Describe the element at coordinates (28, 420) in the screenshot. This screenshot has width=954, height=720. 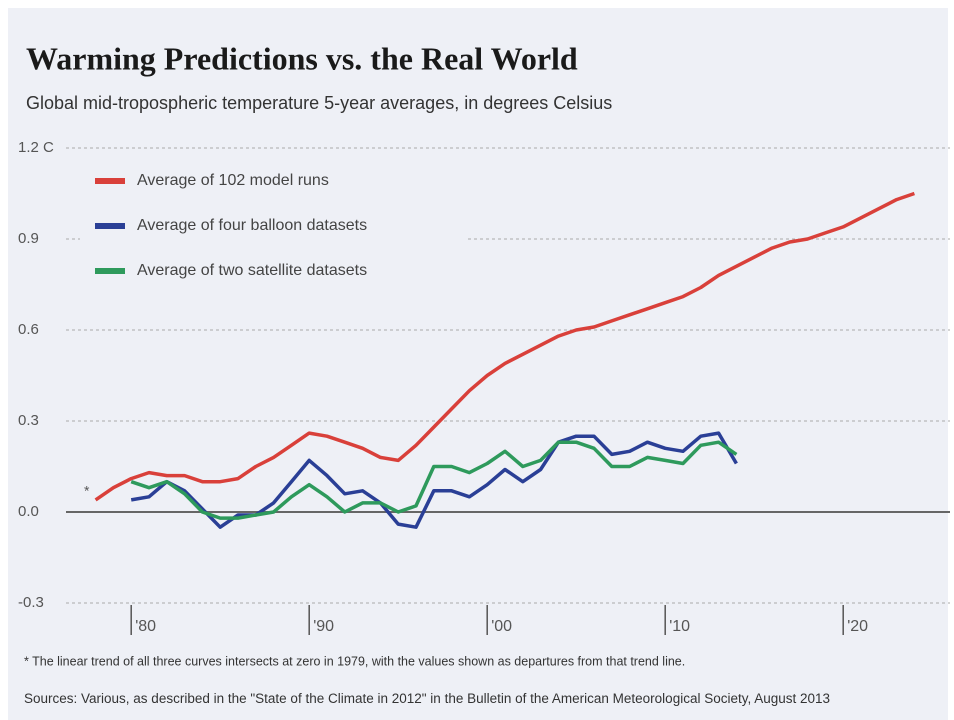
I see `y-tick-label: 0.3` at that location.